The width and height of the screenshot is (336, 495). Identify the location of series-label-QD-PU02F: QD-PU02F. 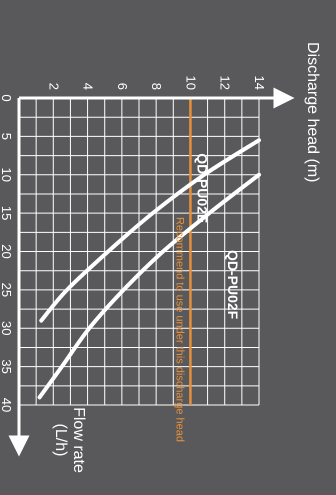
(233, 285).